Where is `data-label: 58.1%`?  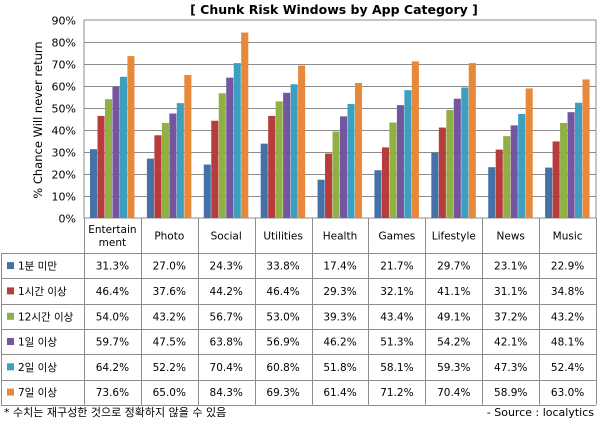
data-label: 58.1% is located at coordinates (396, 368).